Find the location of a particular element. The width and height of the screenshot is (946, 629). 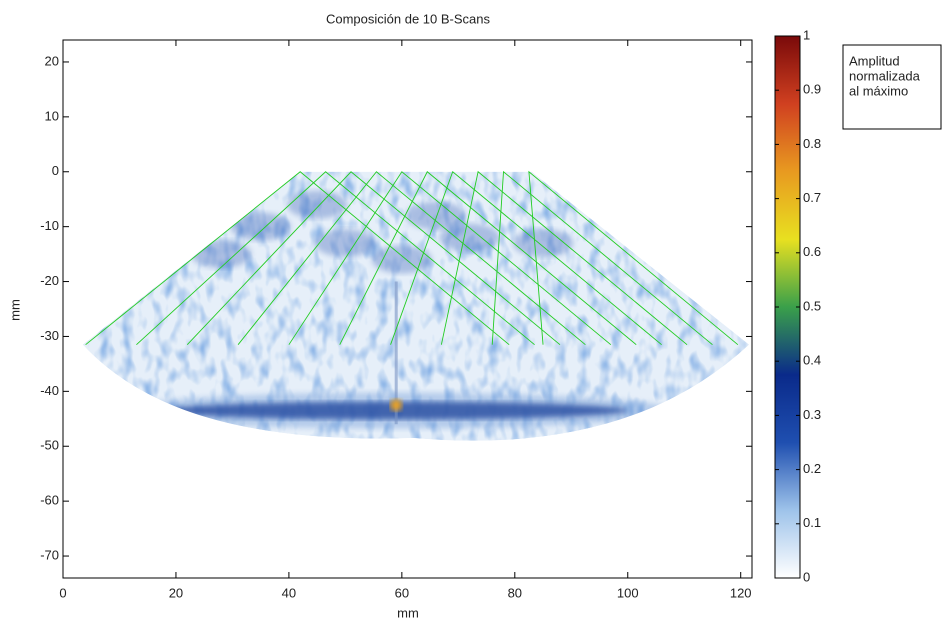

y-tick-label: -20 is located at coordinates (49, 280).